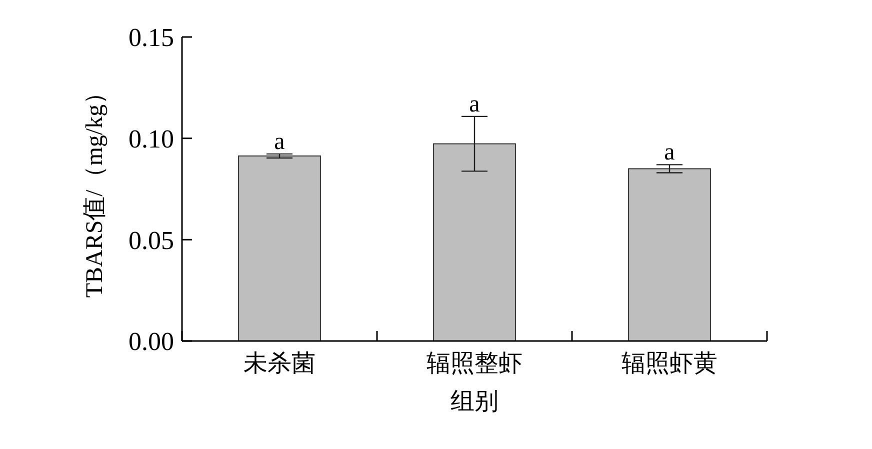 This screenshot has width=872, height=449. I want to click on x-tick-label: 辐照虾黄, so click(670, 364).